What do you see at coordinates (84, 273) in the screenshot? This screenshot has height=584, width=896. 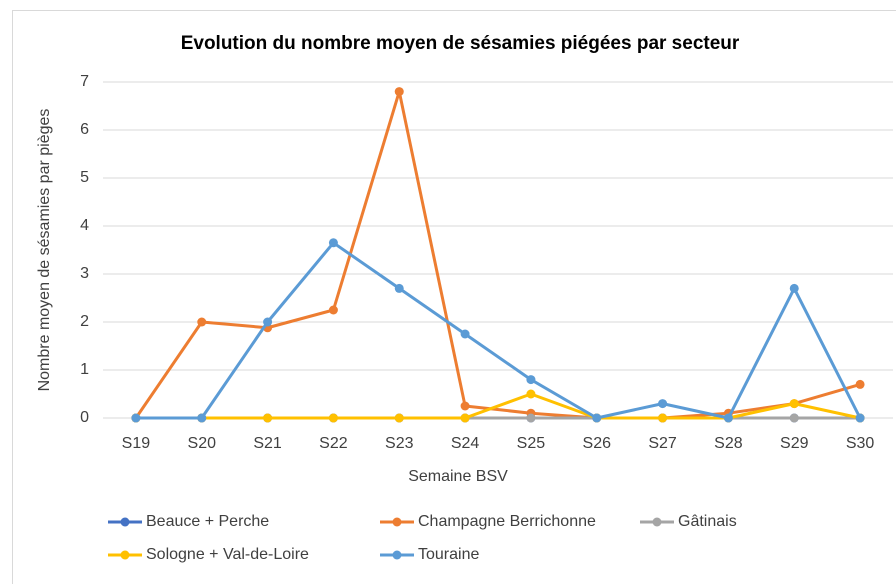 I see `y-tick-label: 3` at bounding box center [84, 273].